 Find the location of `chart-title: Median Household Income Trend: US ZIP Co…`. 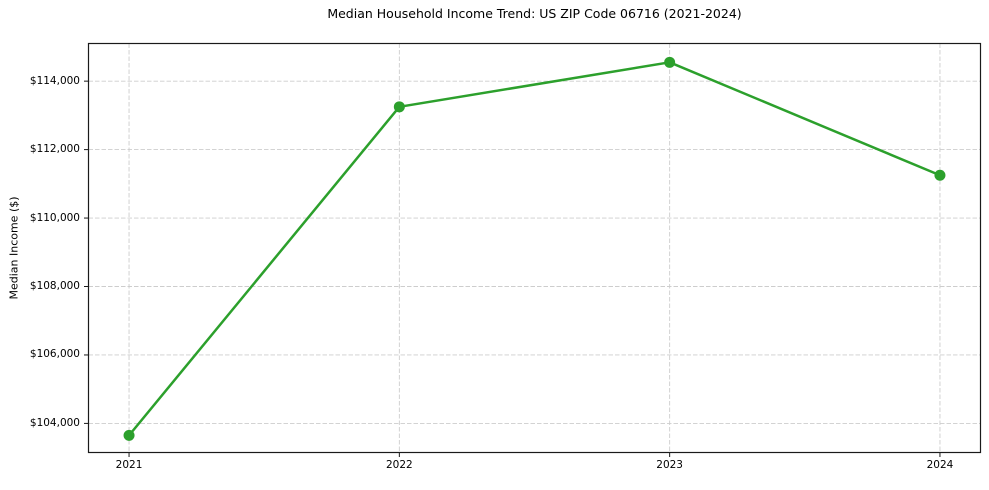

chart-title: Median Household Income Trend: US ZIP Co… is located at coordinates (534, 13).